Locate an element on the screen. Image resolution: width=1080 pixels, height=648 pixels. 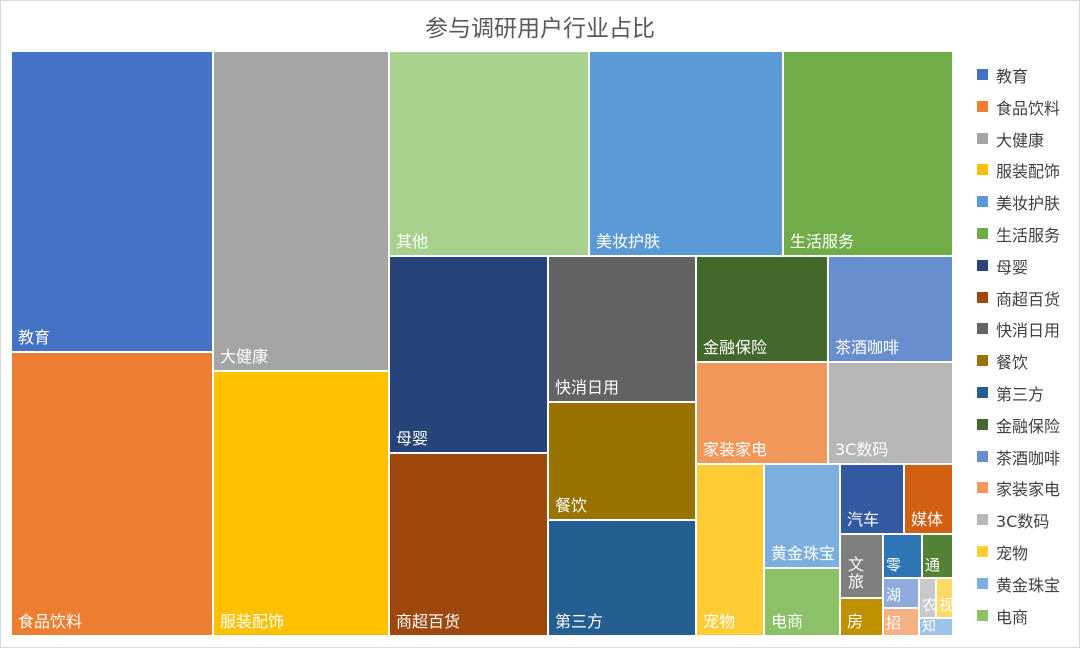
treemap-tile-label: 餐饮 is located at coordinates (571, 506).